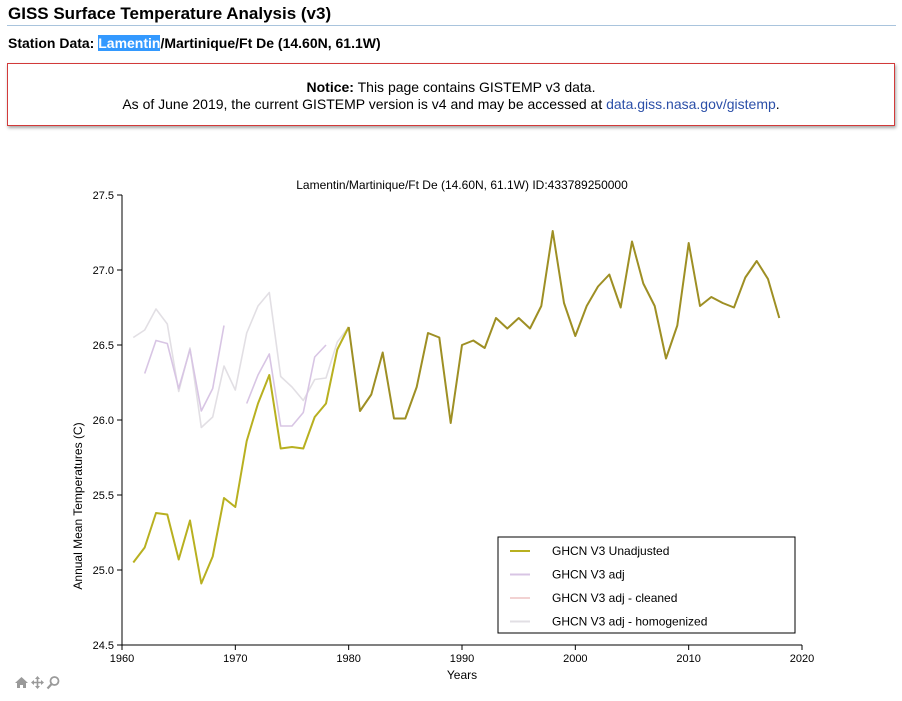 The width and height of the screenshot is (902, 701). I want to click on y-tick-label: 27.0, so click(103, 271).